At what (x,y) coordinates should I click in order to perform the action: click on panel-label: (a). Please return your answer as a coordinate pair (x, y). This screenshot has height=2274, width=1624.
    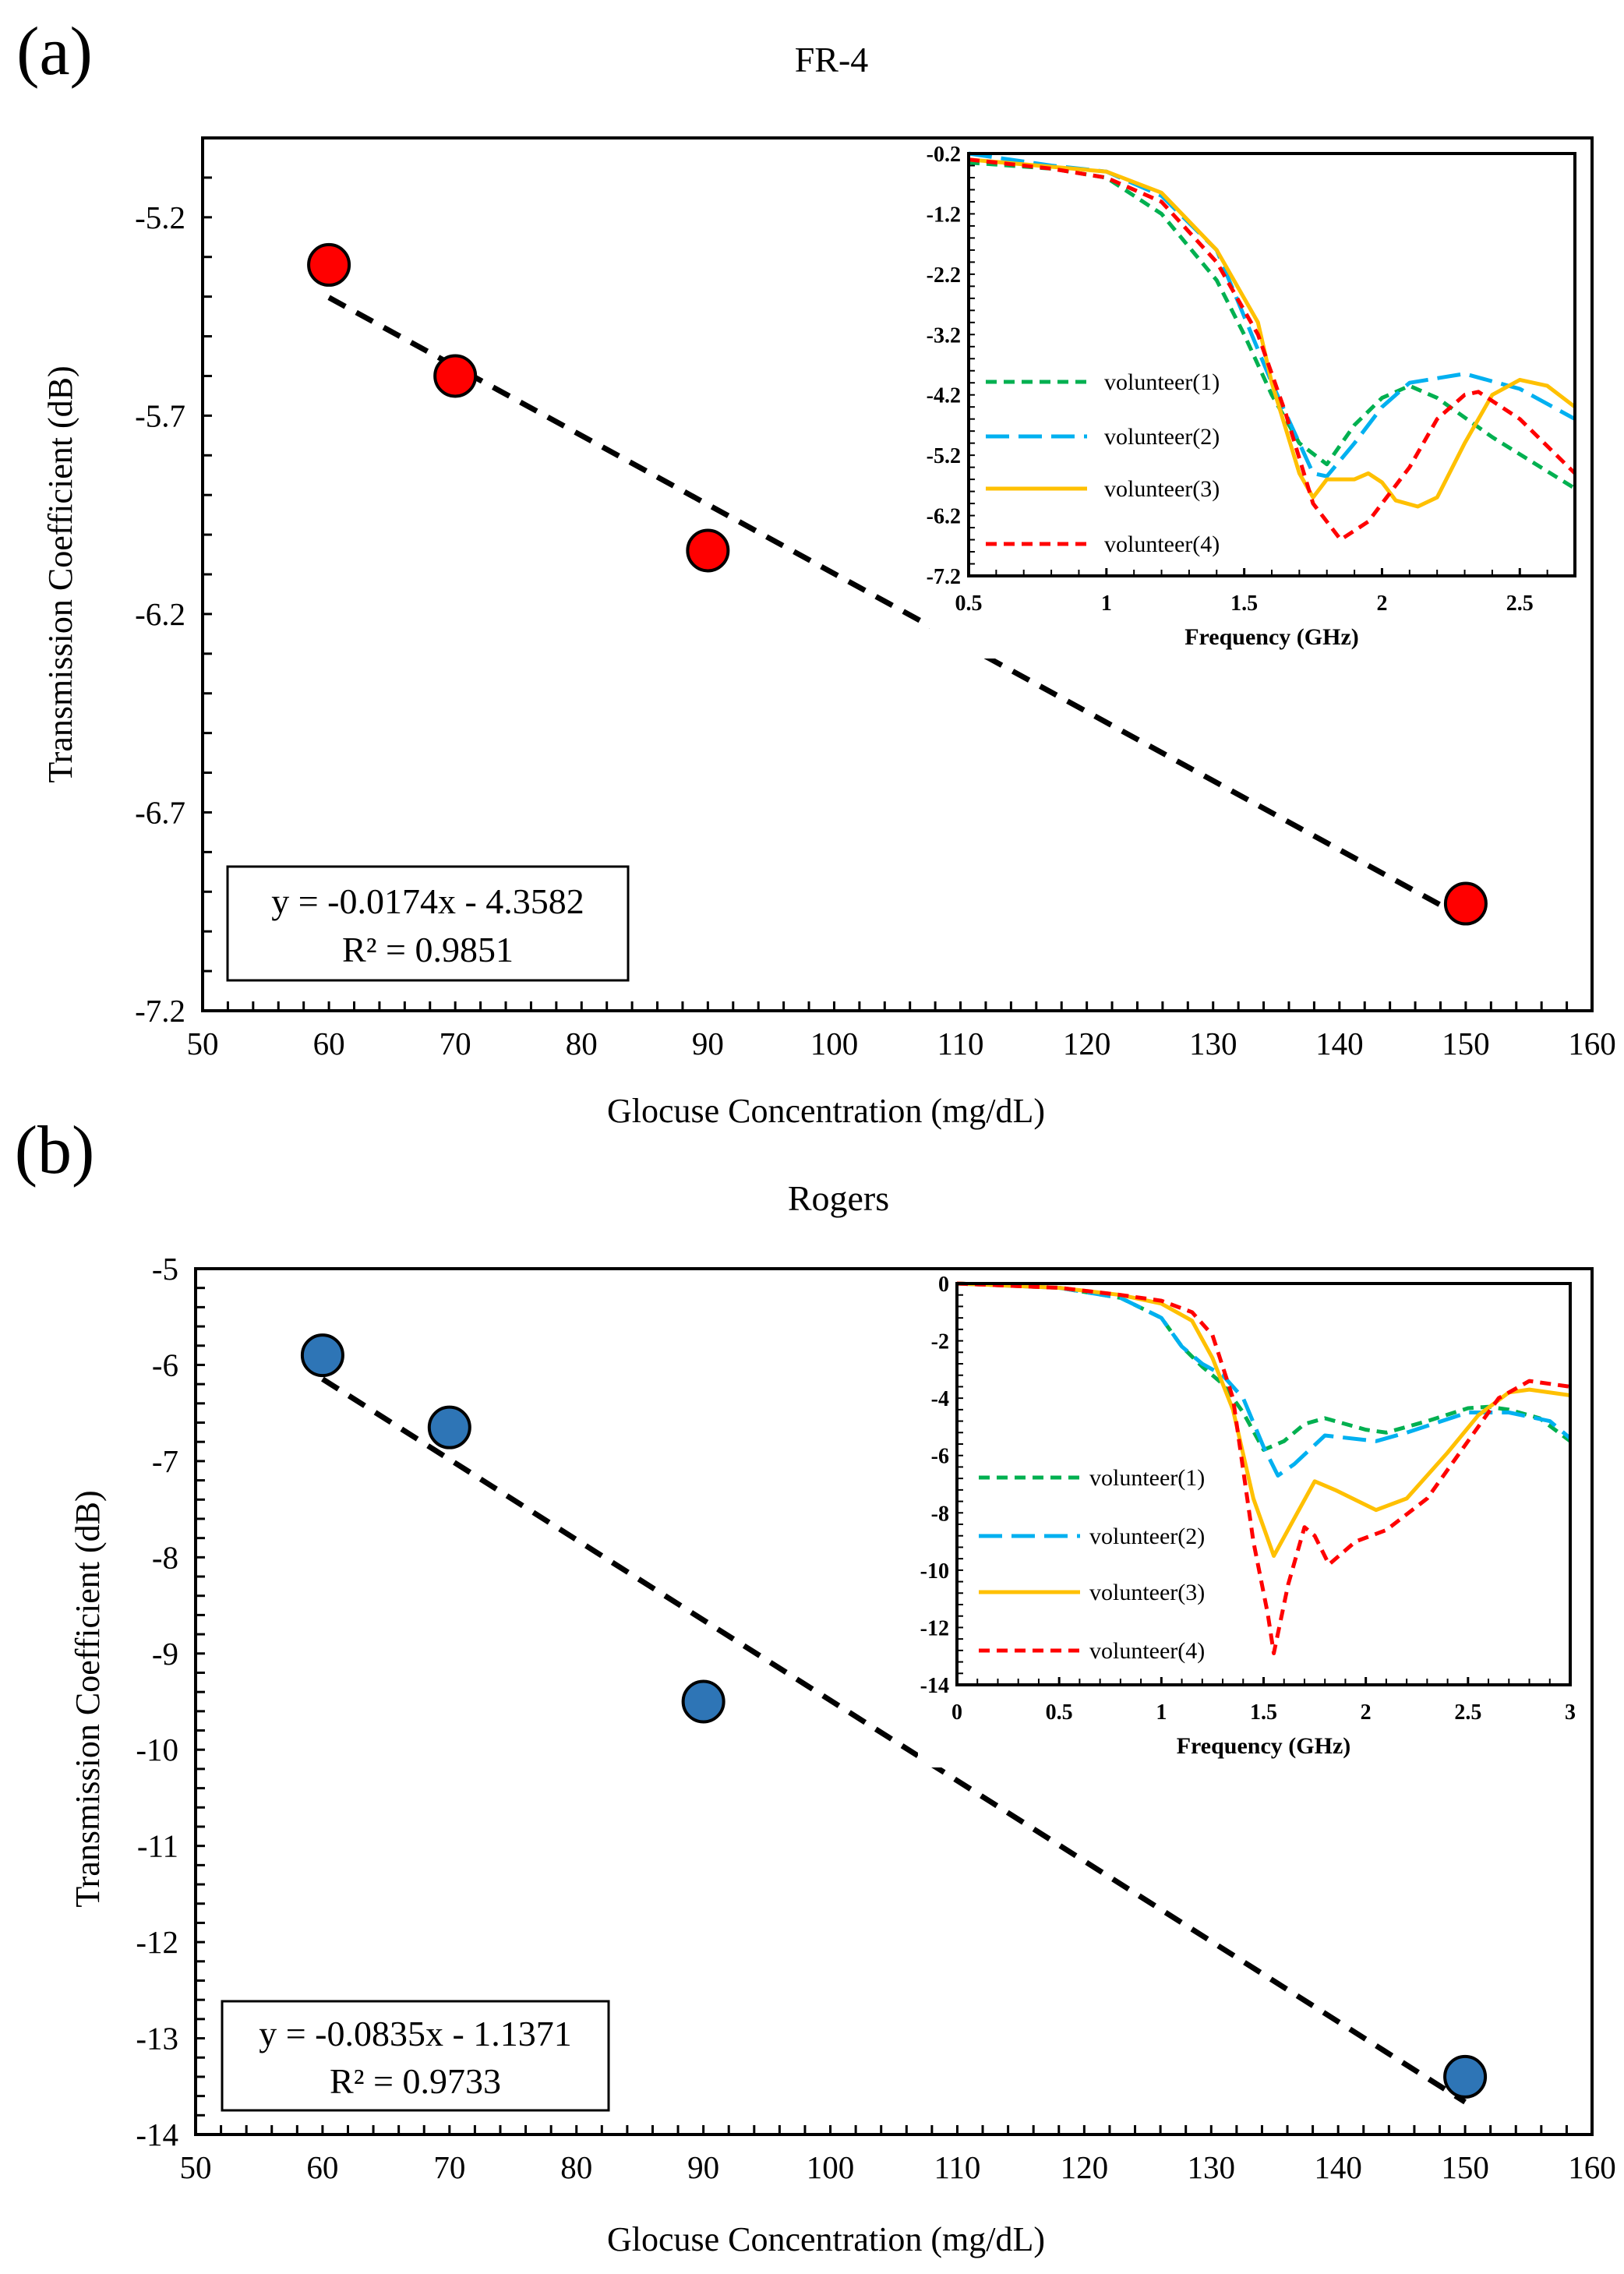
    Looking at the image, I should click on (54, 52).